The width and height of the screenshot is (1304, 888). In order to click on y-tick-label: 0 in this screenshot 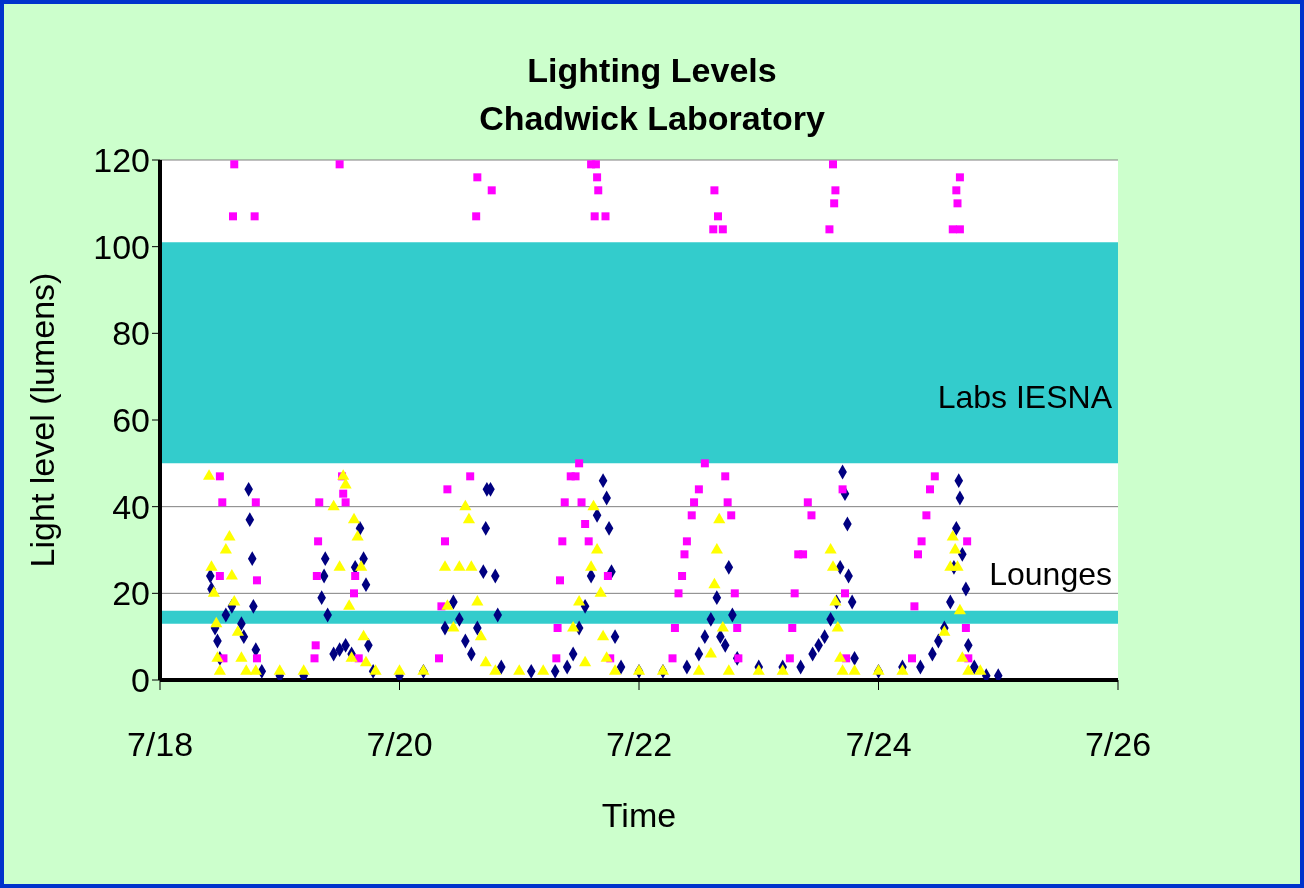, I will do `click(140, 680)`.